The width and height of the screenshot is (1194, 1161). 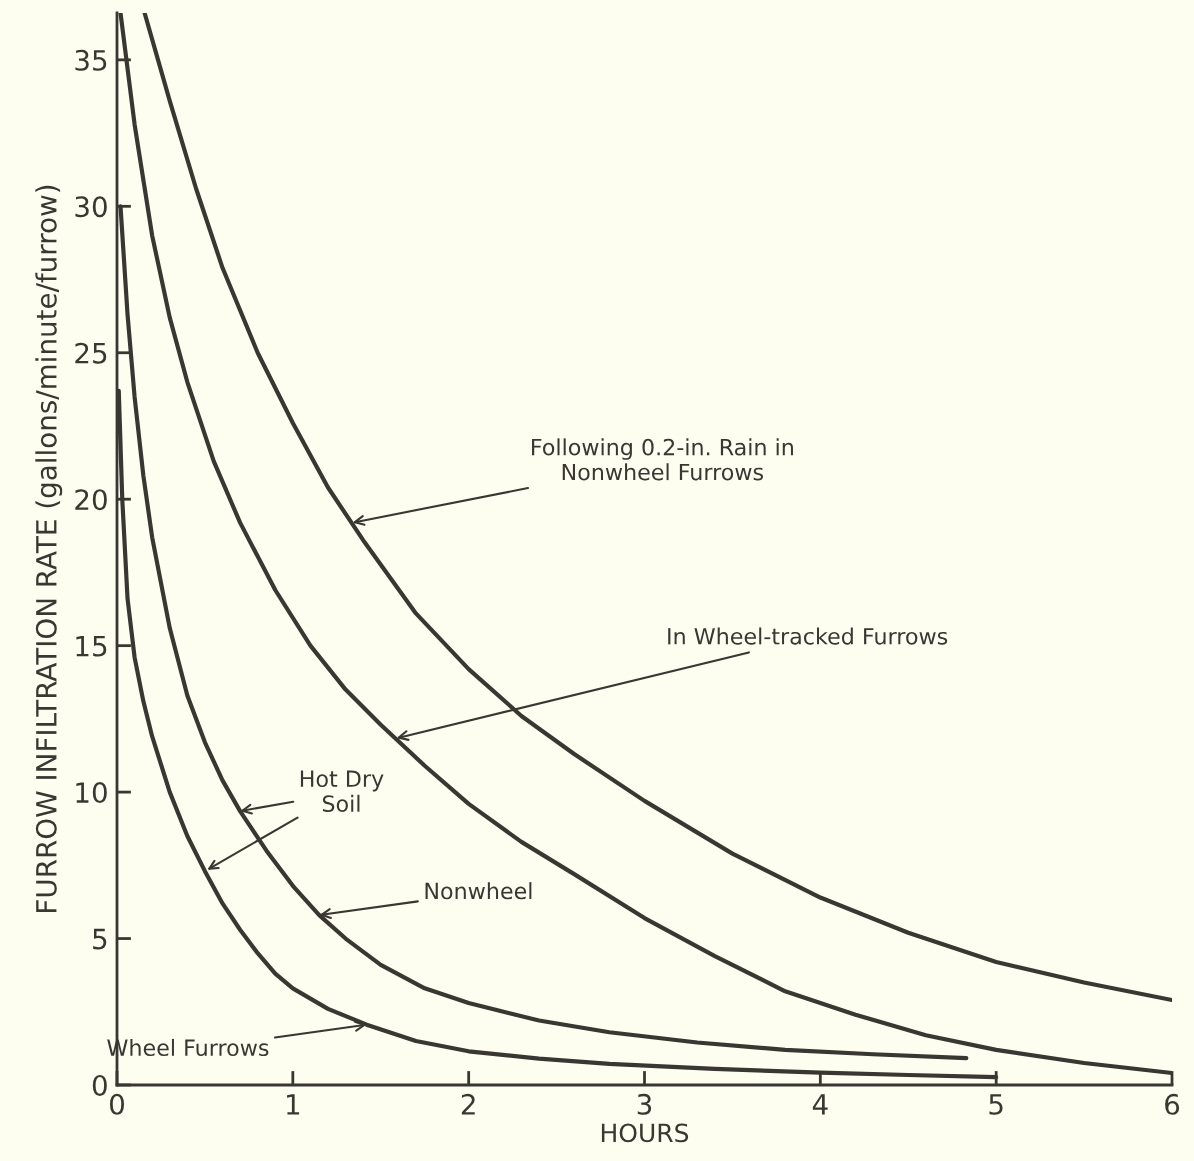 What do you see at coordinates (293, 1104) in the screenshot?
I see `x-tick-label: 1` at bounding box center [293, 1104].